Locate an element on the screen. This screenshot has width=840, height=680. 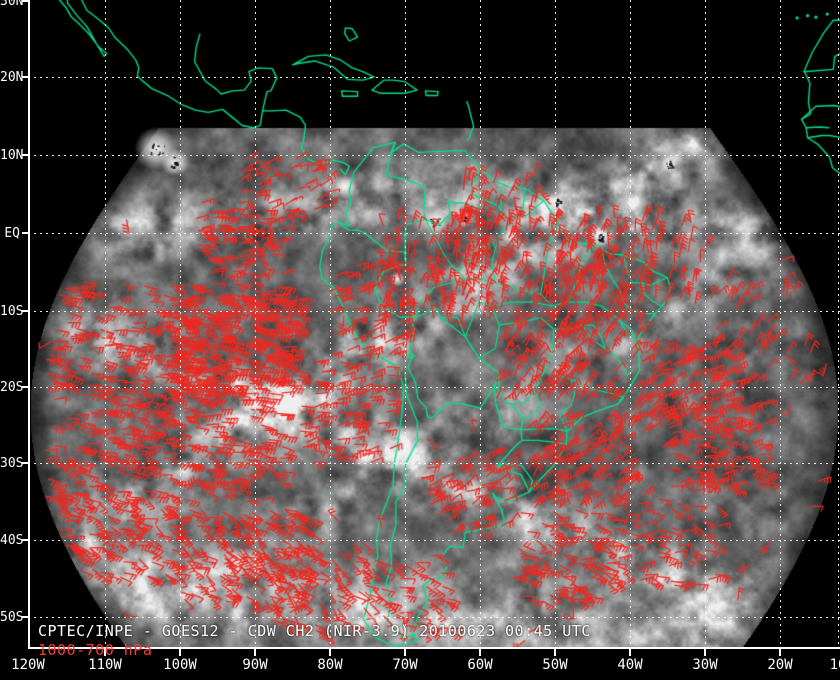
latitude-tick-label: 40S is located at coordinates (12, 540).